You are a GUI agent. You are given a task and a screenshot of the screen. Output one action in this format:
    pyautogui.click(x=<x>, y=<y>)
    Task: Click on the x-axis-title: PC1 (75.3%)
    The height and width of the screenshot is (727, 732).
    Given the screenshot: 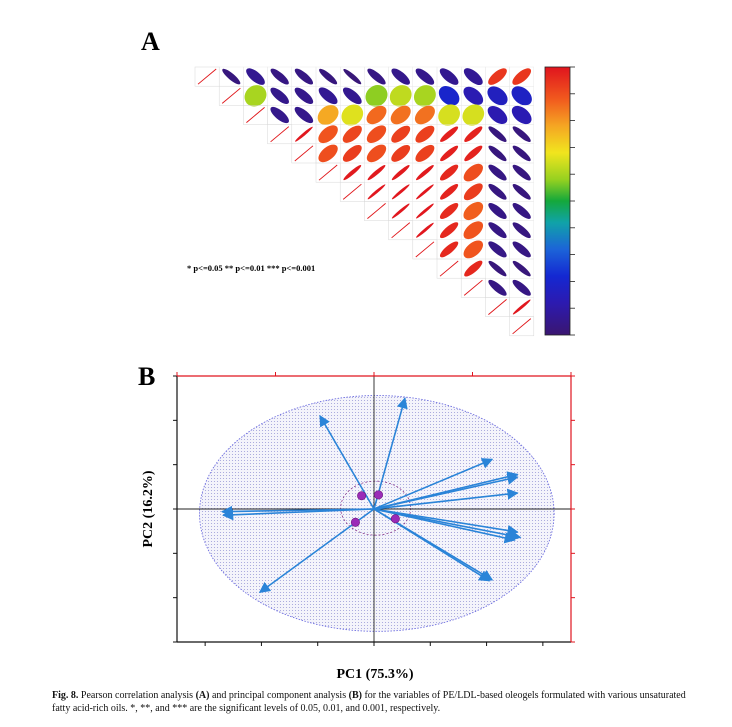 What is the action you would take?
    pyautogui.click(x=375, y=674)
    